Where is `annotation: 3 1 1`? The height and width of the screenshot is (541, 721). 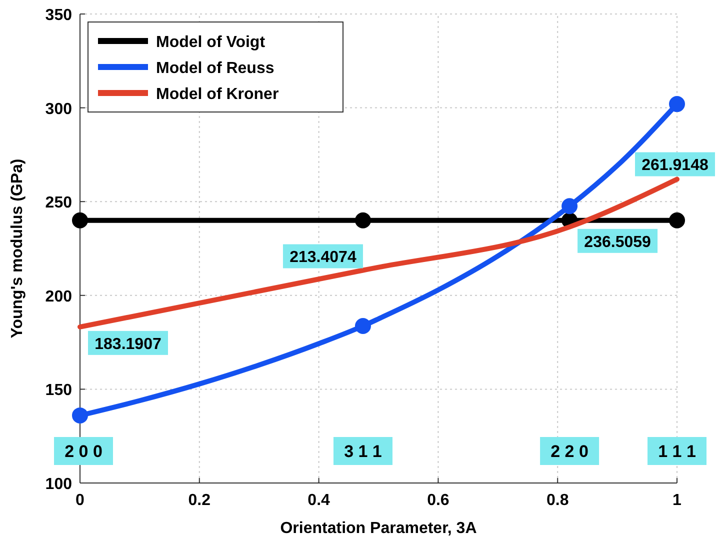
annotation: 3 1 1 is located at coordinates (363, 451).